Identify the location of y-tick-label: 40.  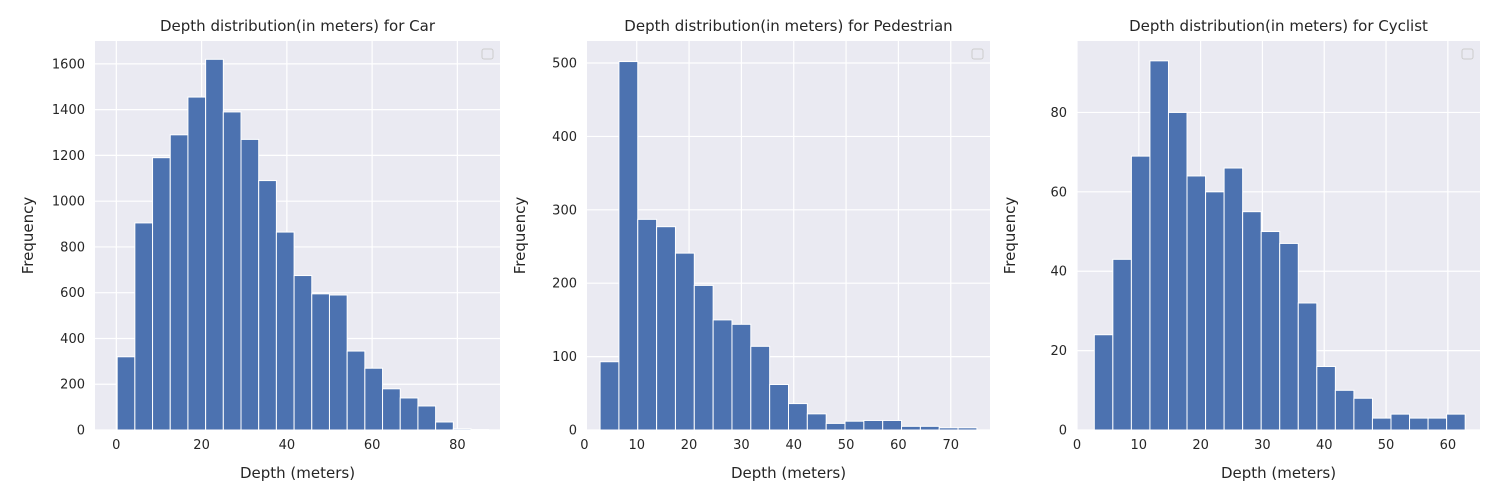
(1058, 272).